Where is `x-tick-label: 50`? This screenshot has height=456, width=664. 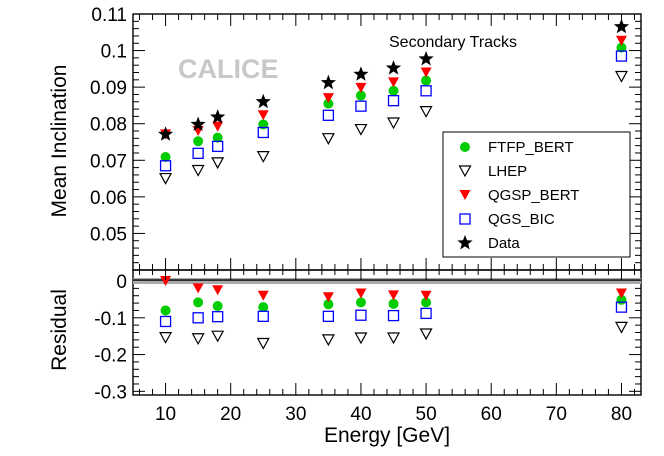
x-tick-label: 50 is located at coordinates (426, 414).